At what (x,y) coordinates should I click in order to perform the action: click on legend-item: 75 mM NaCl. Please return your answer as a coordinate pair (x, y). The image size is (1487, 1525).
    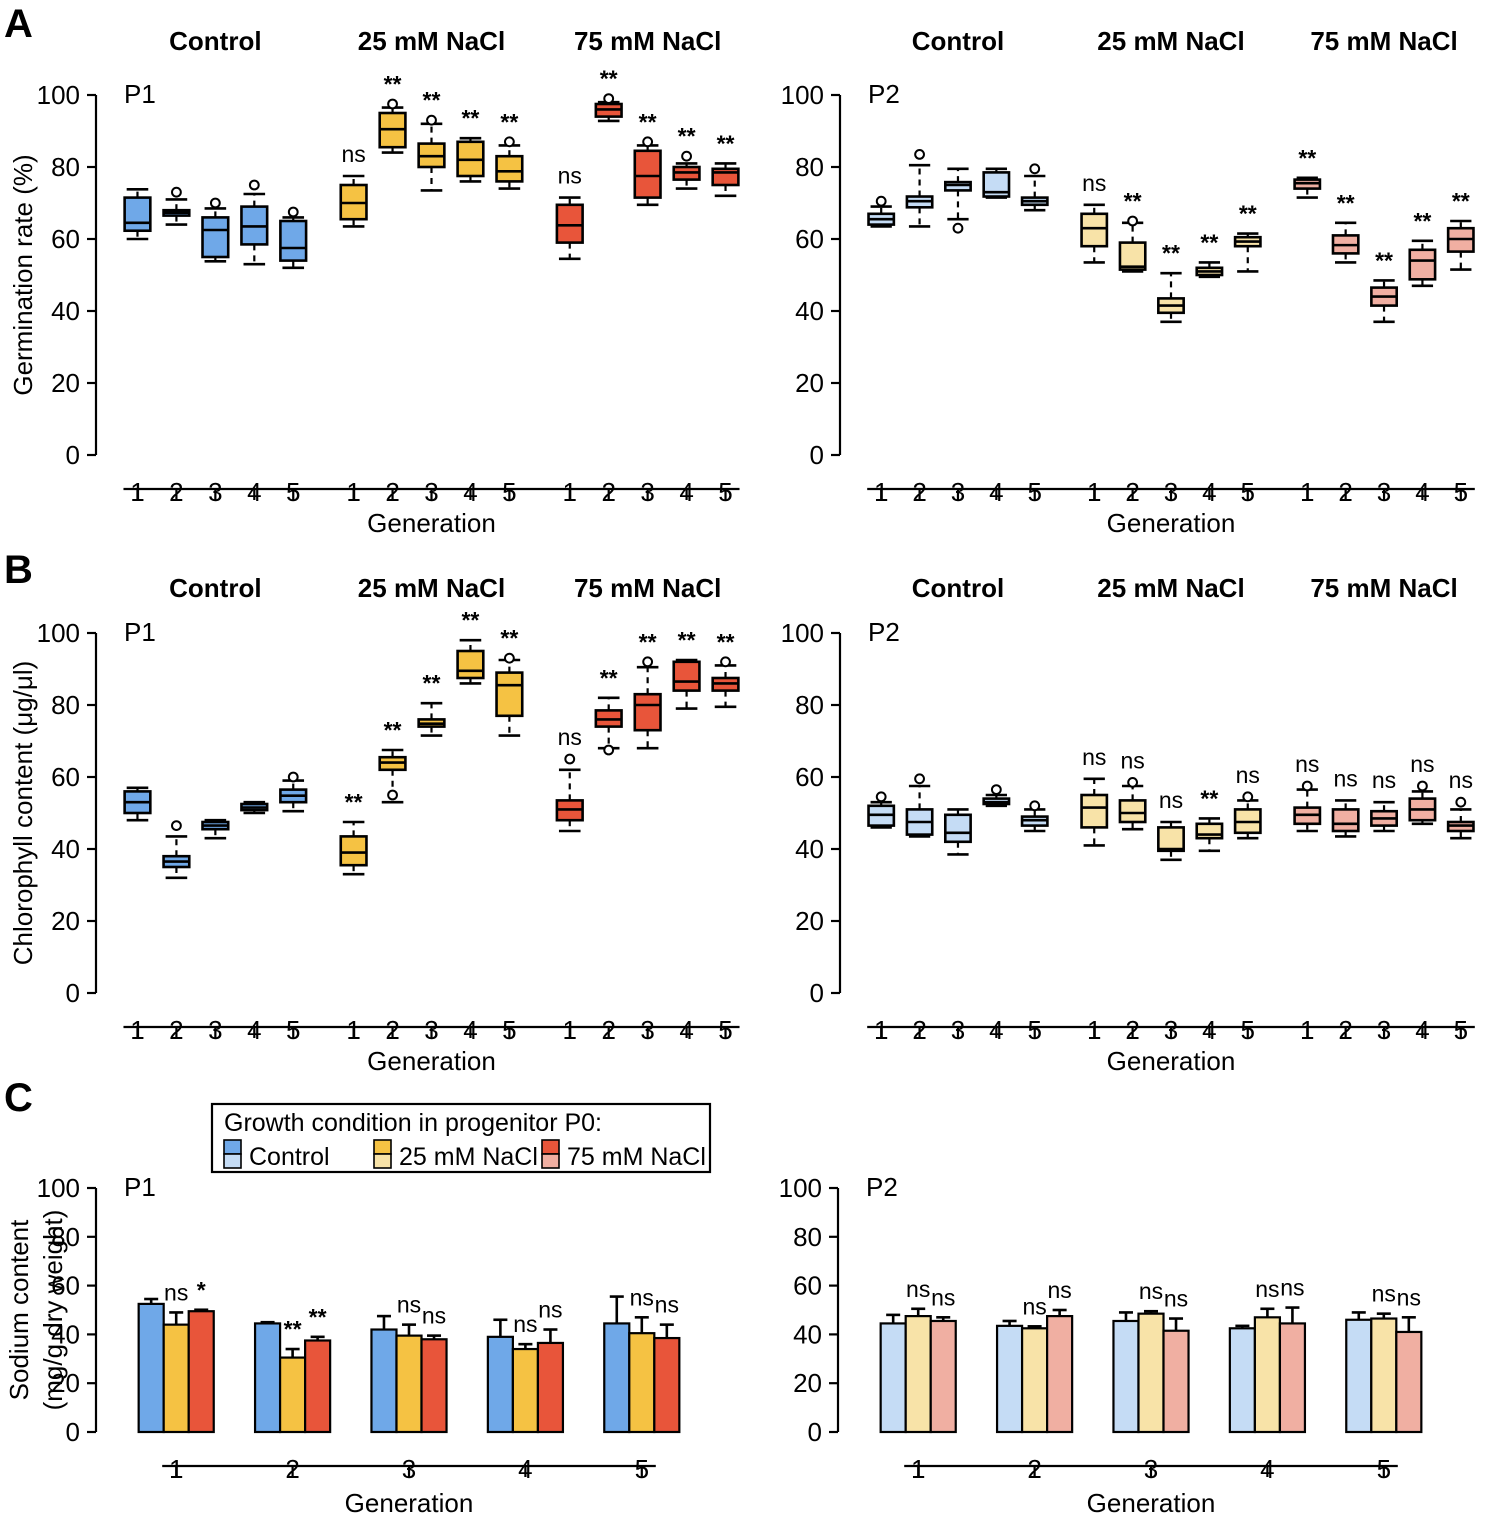
    Looking at the image, I should click on (623, 1155).